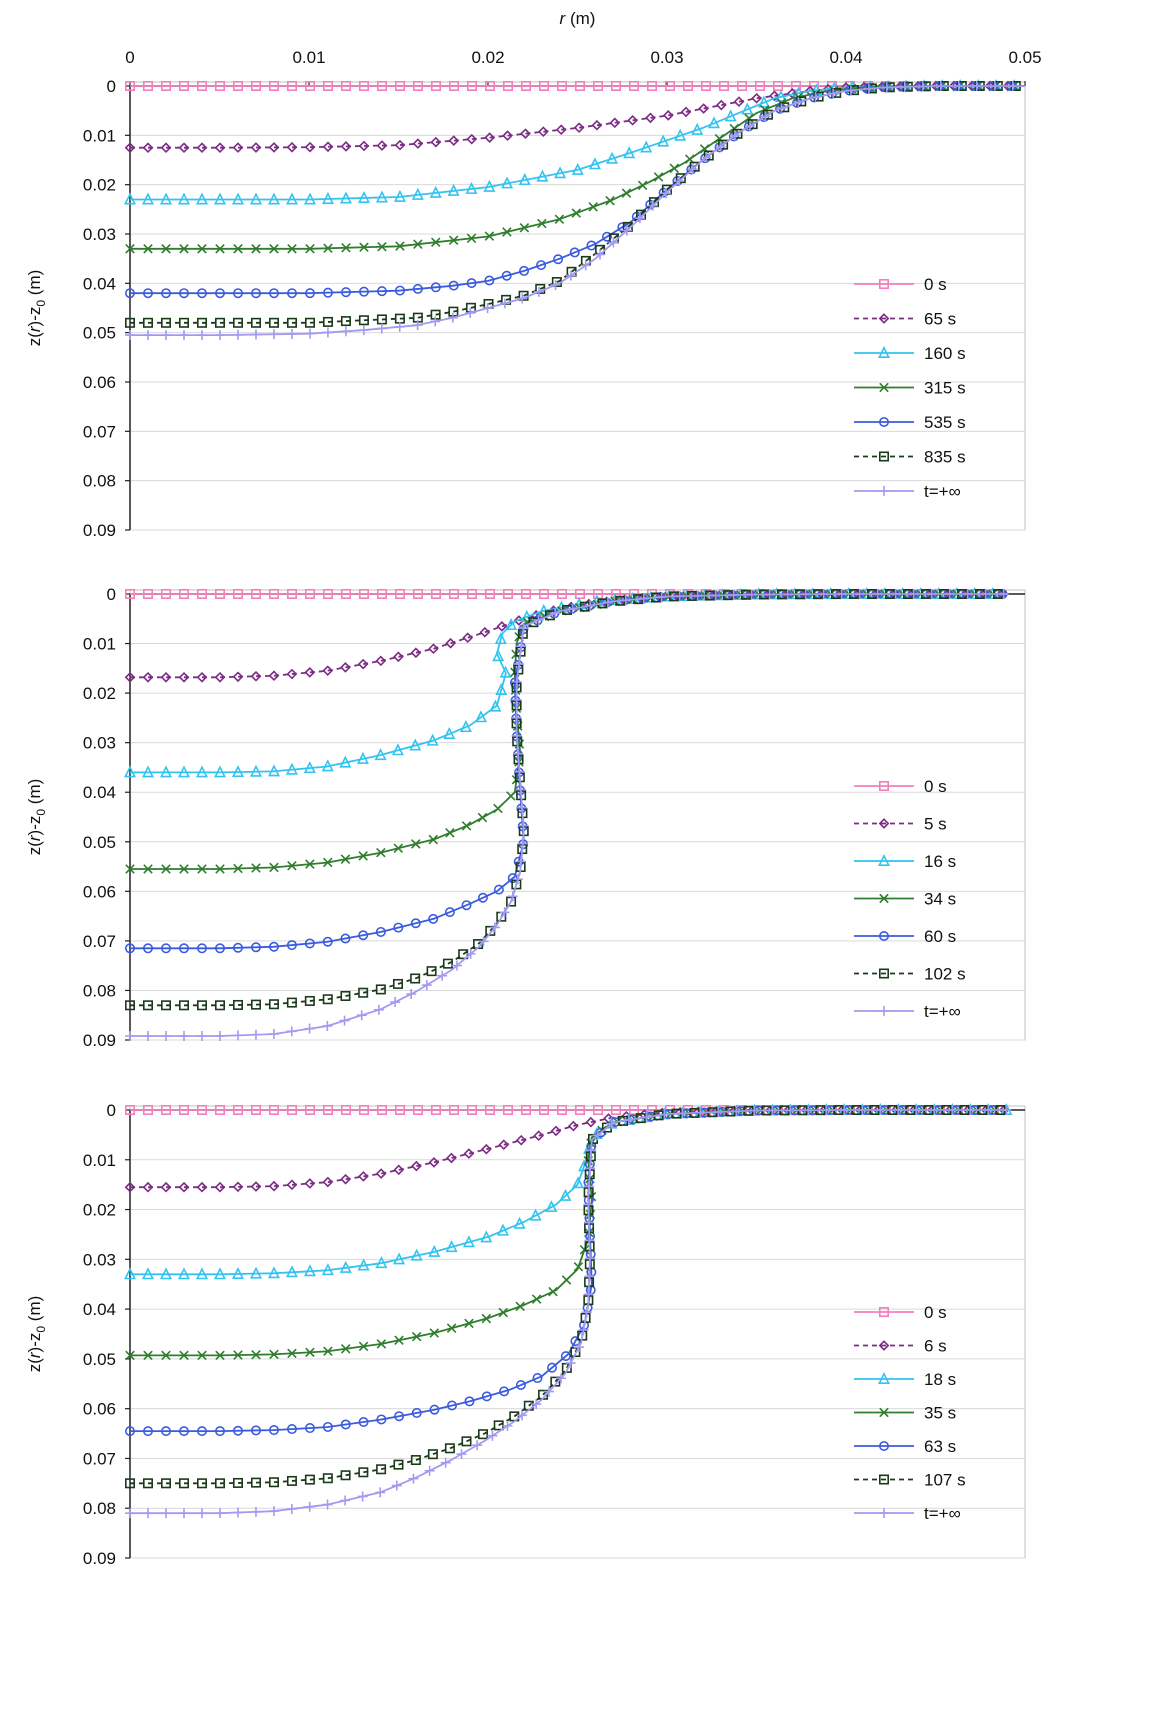 The width and height of the screenshot is (1160, 1724). Describe the element at coordinates (569, 1233) in the screenshot. I see `series-line` at that location.